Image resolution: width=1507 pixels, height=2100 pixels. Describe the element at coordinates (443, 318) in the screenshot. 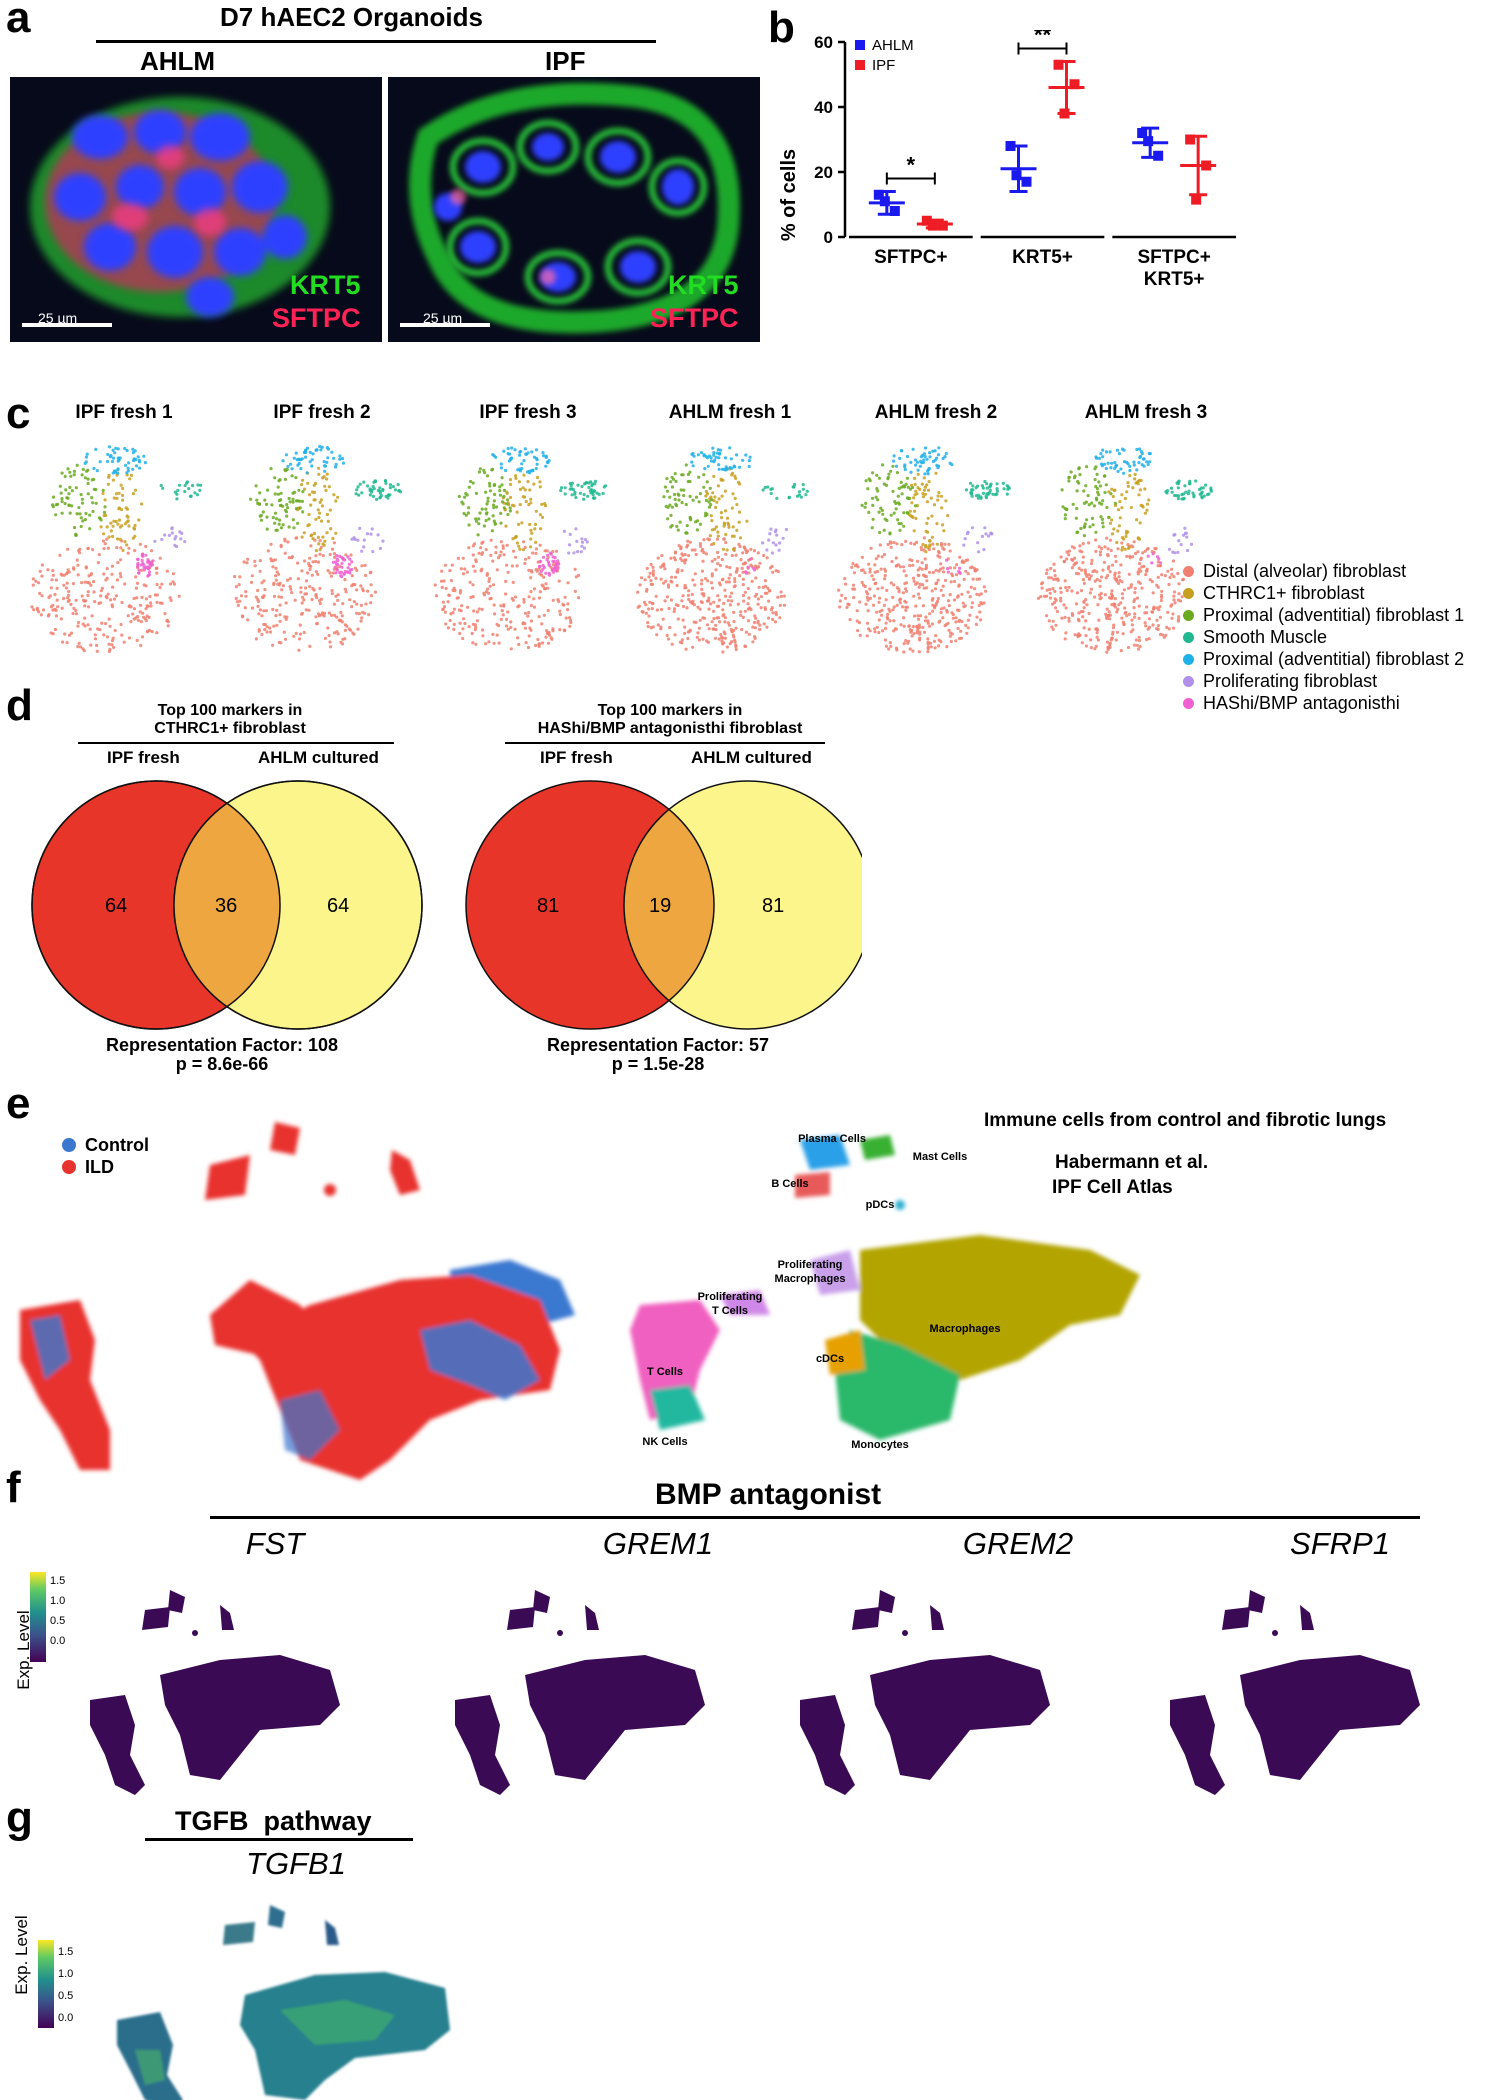

I see `scalebar-ipf-label: 25 µm` at that location.